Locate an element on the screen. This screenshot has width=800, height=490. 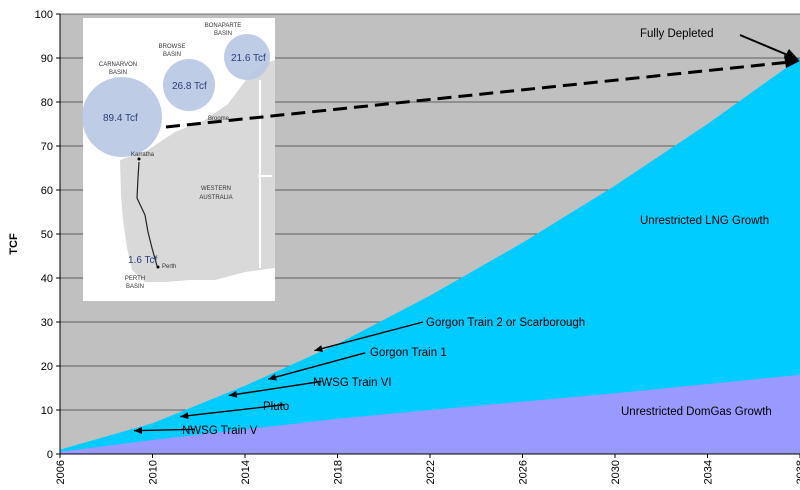
x-tick-labels: 2006 2010 2014 2018 2022 2026 2030 2034 2038 is located at coordinates (427, 472).